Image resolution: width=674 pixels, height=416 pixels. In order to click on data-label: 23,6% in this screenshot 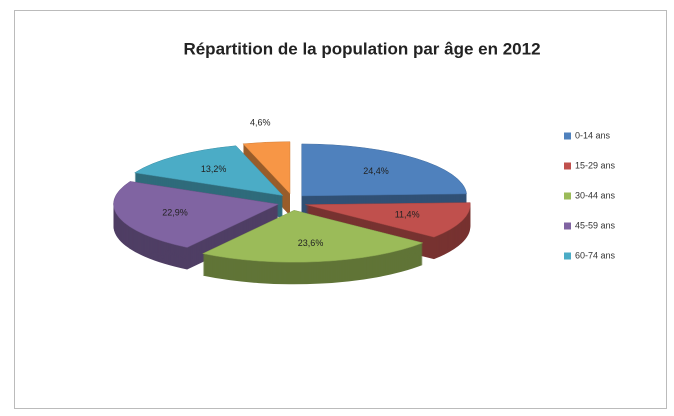, I will do `click(311, 243)`.